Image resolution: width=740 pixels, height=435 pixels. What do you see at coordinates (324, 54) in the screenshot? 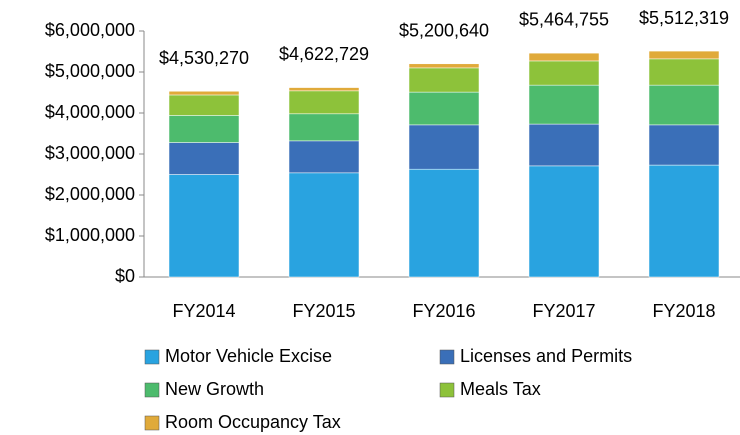
I see `total-label: $4,622,729` at bounding box center [324, 54].